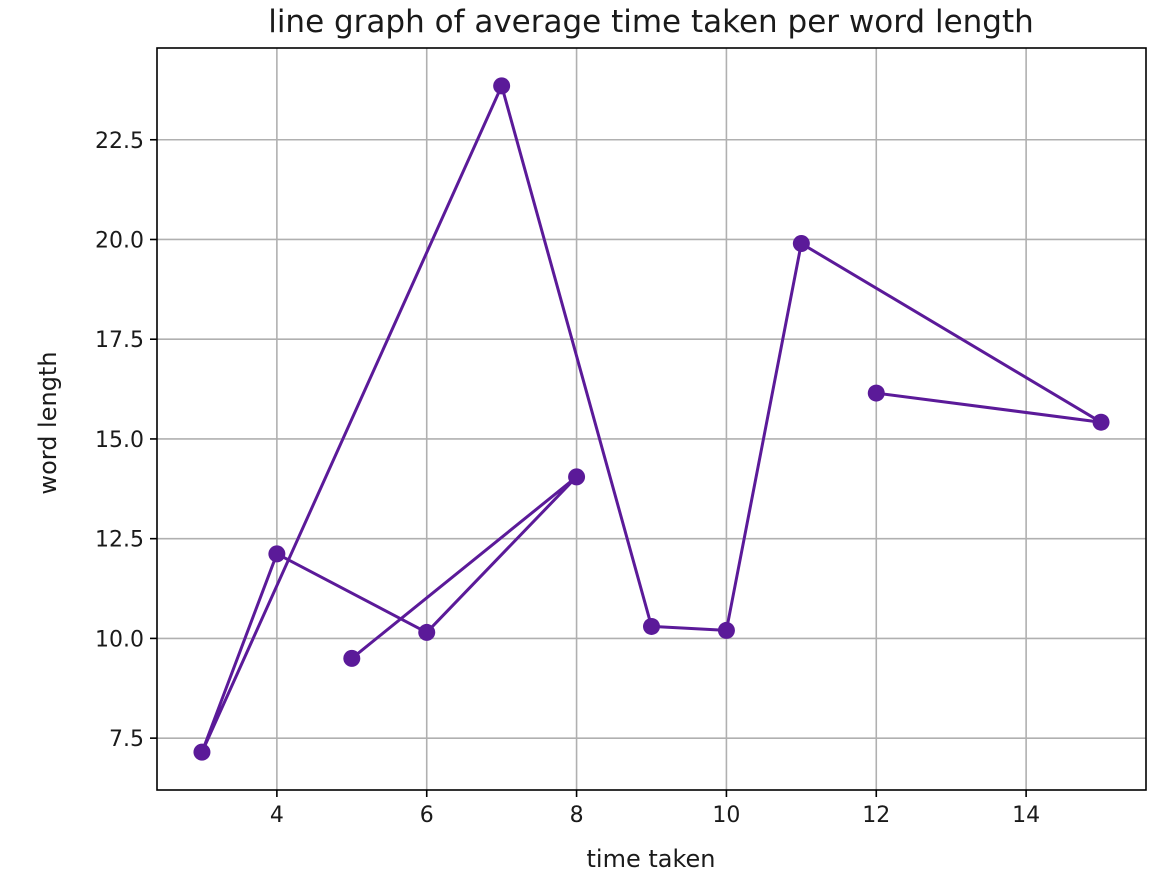 The height and width of the screenshot is (891, 1169). What do you see at coordinates (577, 815) in the screenshot?
I see `x-tick-label: 8` at bounding box center [577, 815].